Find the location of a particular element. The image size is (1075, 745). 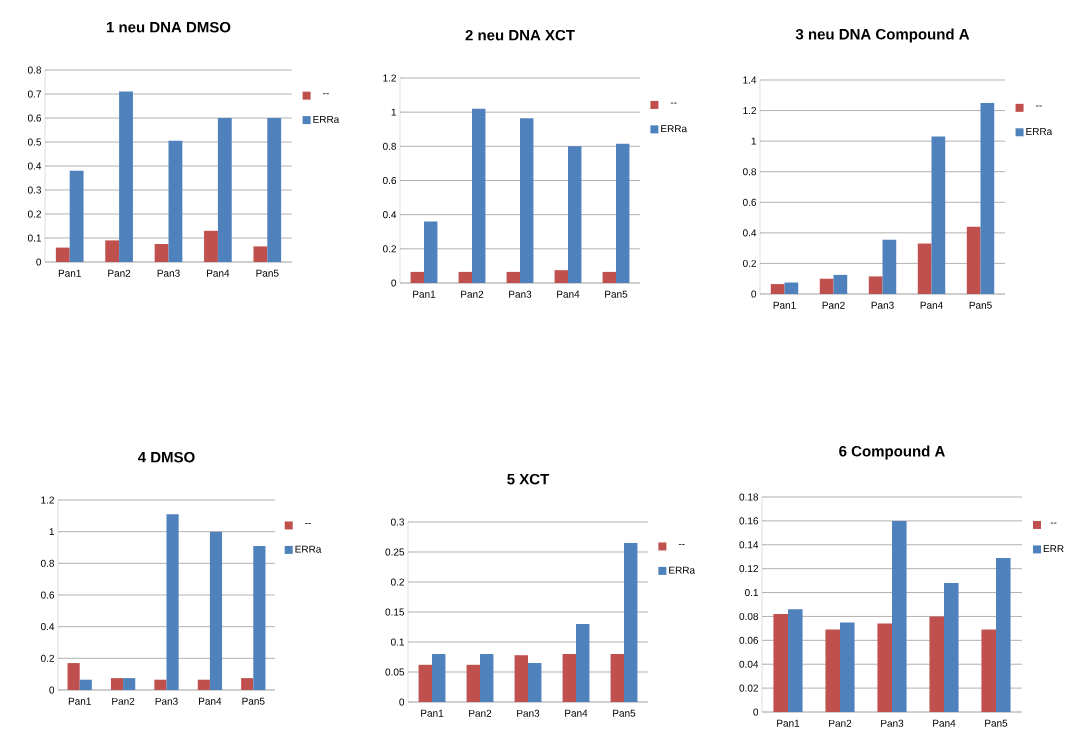

y-tick-label: 0.05 is located at coordinates (395, 672).